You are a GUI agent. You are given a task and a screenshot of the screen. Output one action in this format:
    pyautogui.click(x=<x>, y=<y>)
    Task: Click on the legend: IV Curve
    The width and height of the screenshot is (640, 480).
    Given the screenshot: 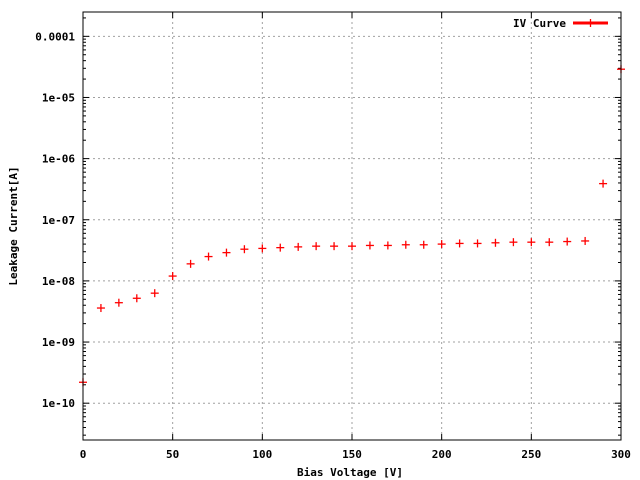 What is the action you would take?
    pyautogui.click(x=560, y=23)
    